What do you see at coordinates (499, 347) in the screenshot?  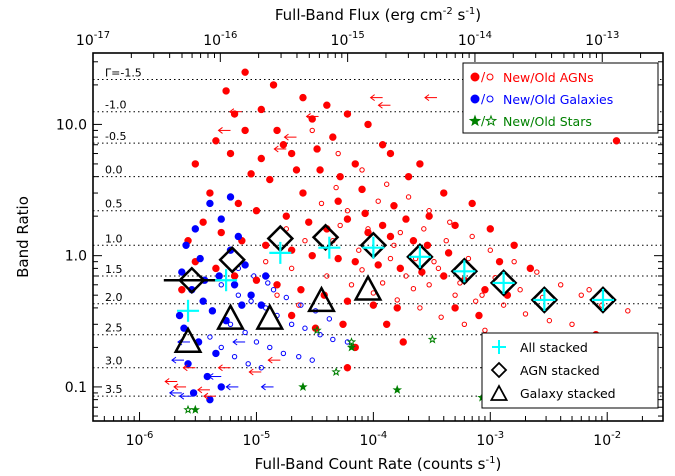 I see `legend-cross-icon` at bounding box center [499, 347].